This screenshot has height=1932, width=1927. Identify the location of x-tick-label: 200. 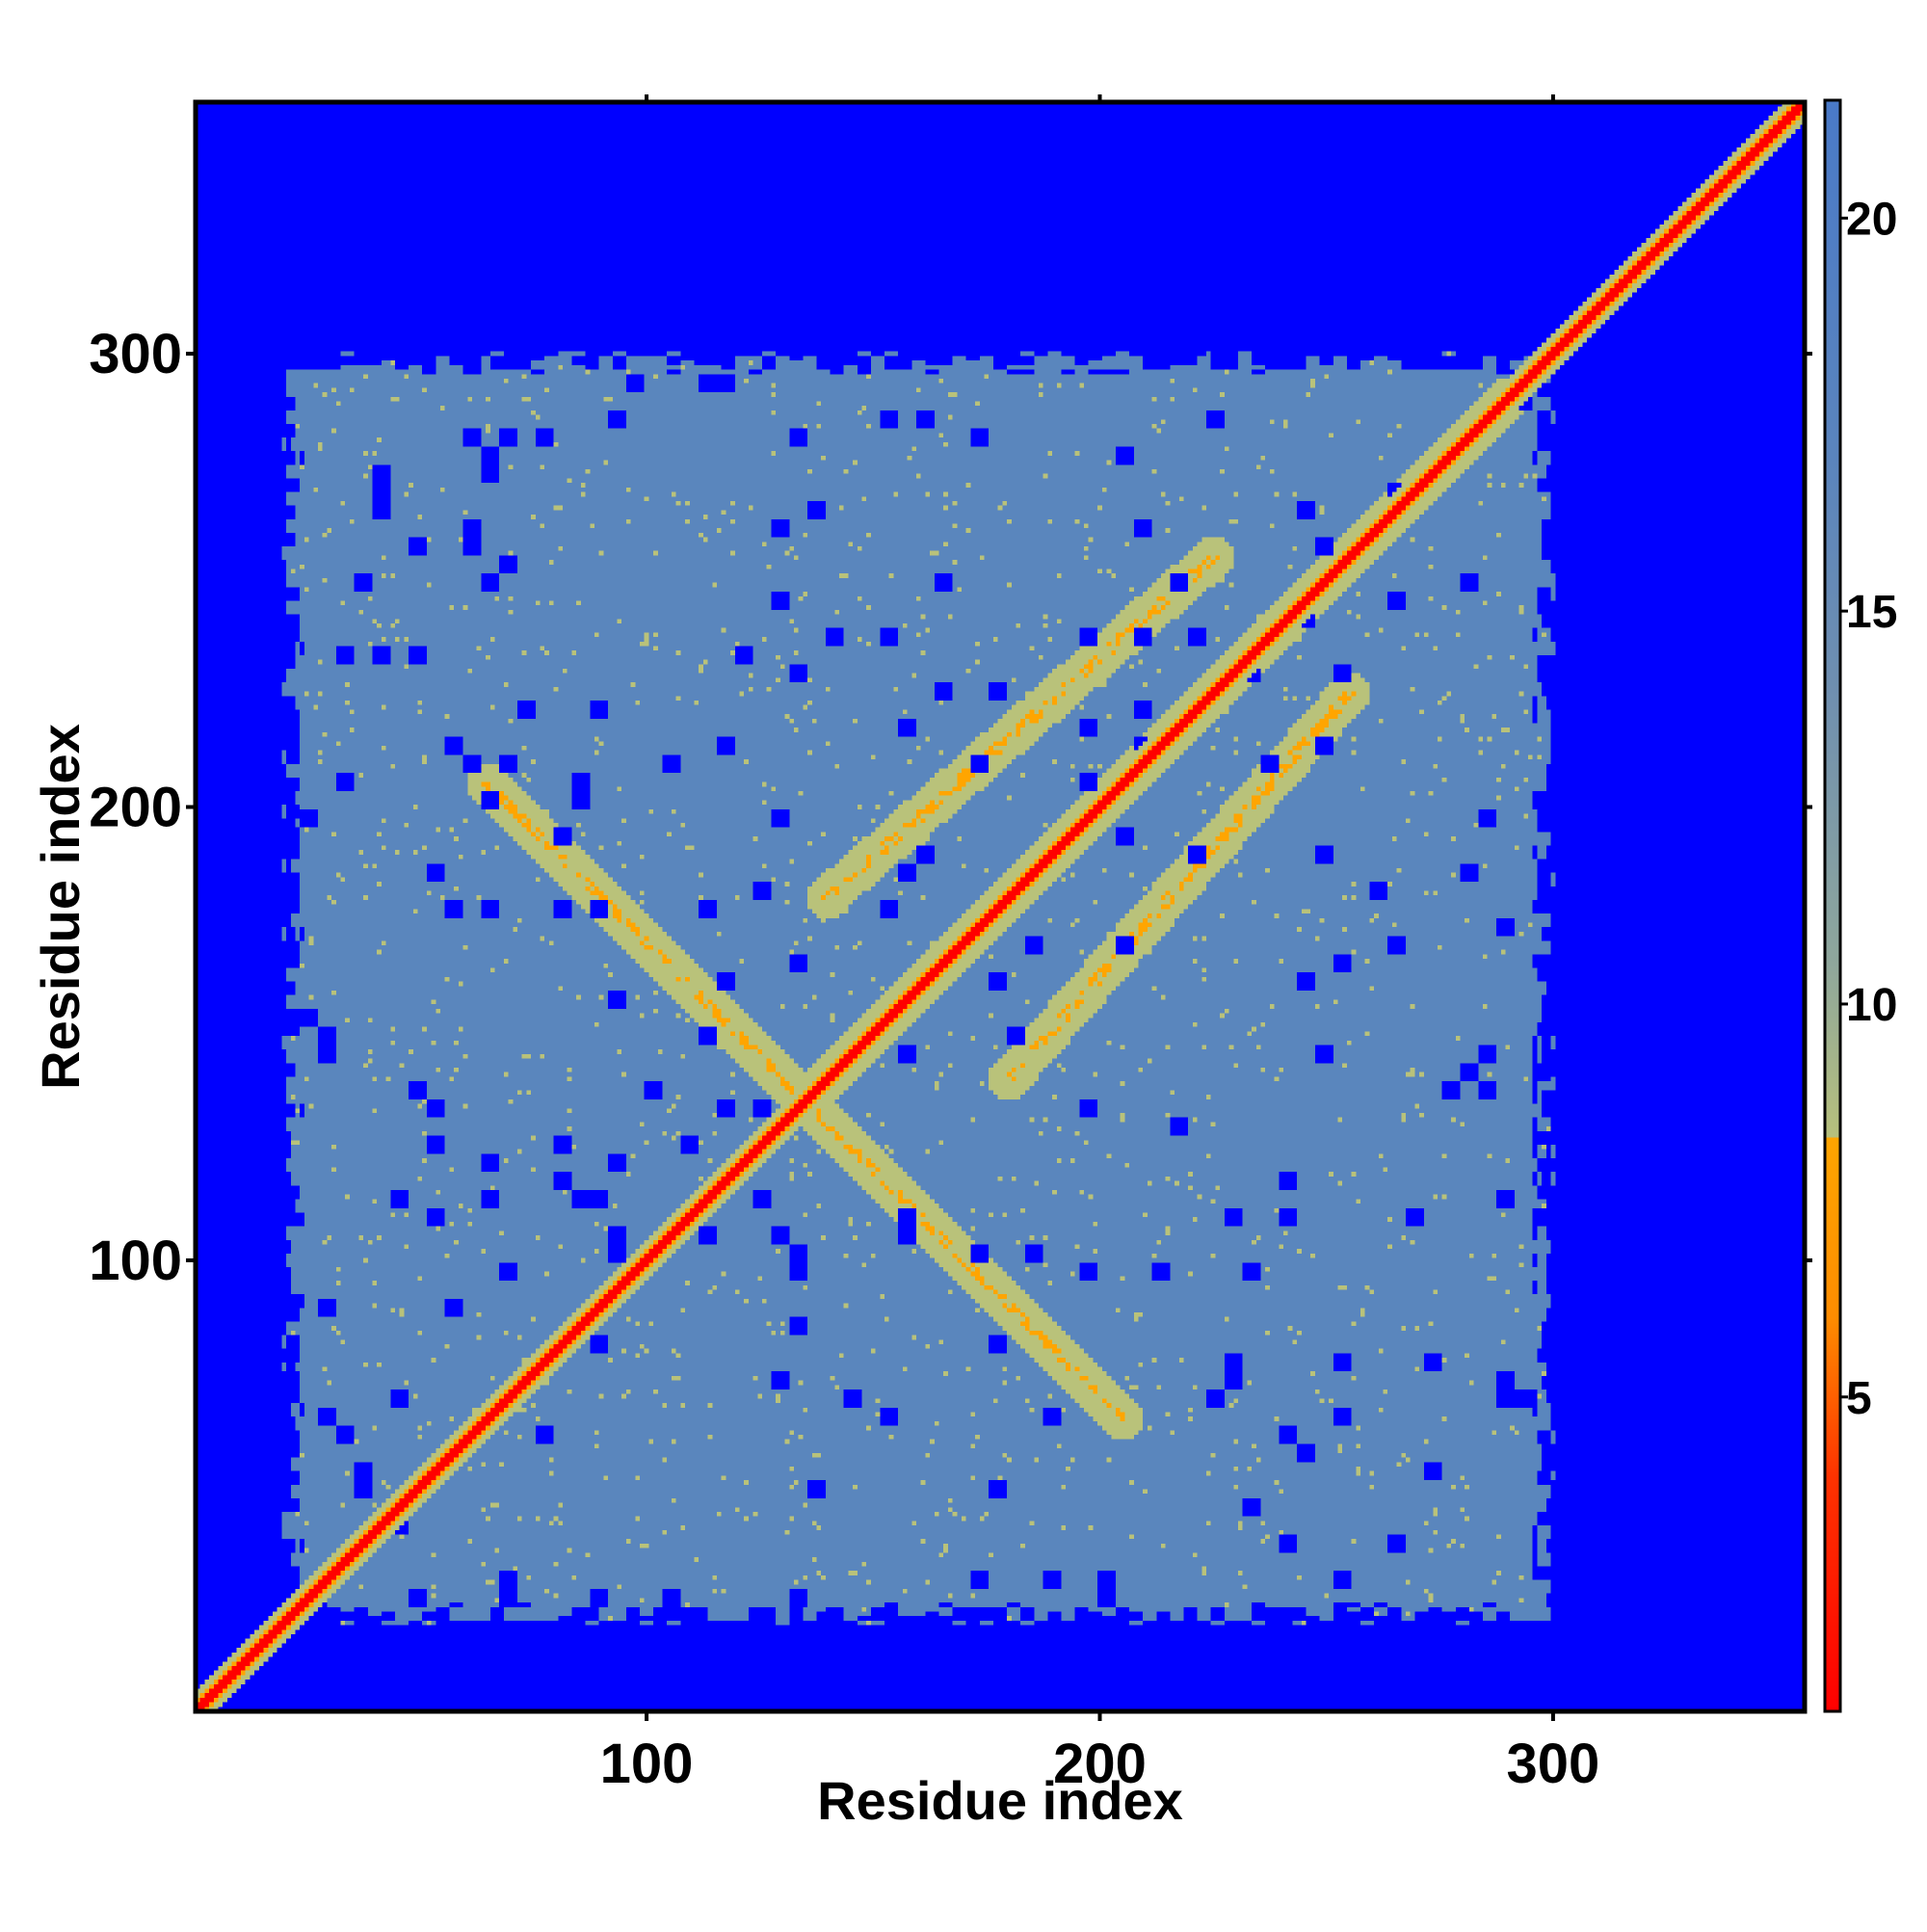
(1100, 1764).